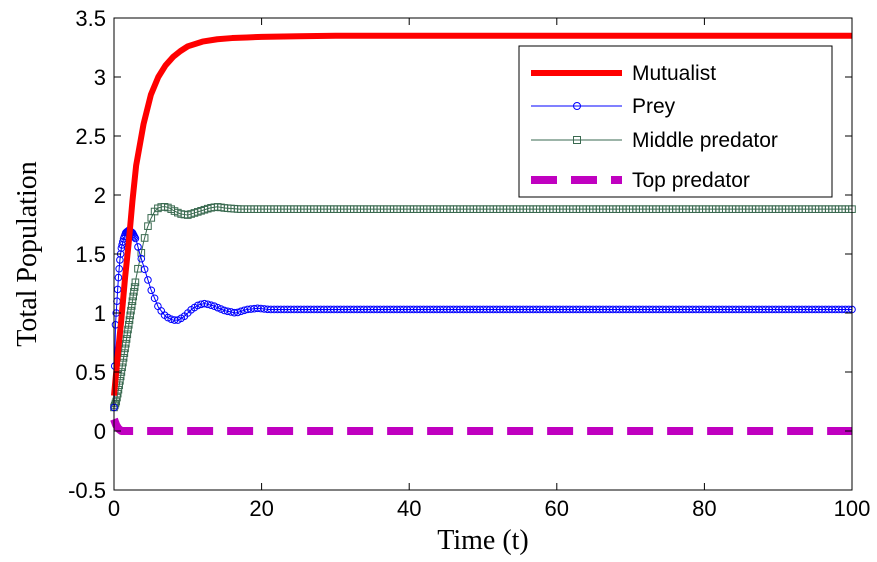 The image size is (877, 562). I want to click on legend-label: Middle predator, so click(705, 140).